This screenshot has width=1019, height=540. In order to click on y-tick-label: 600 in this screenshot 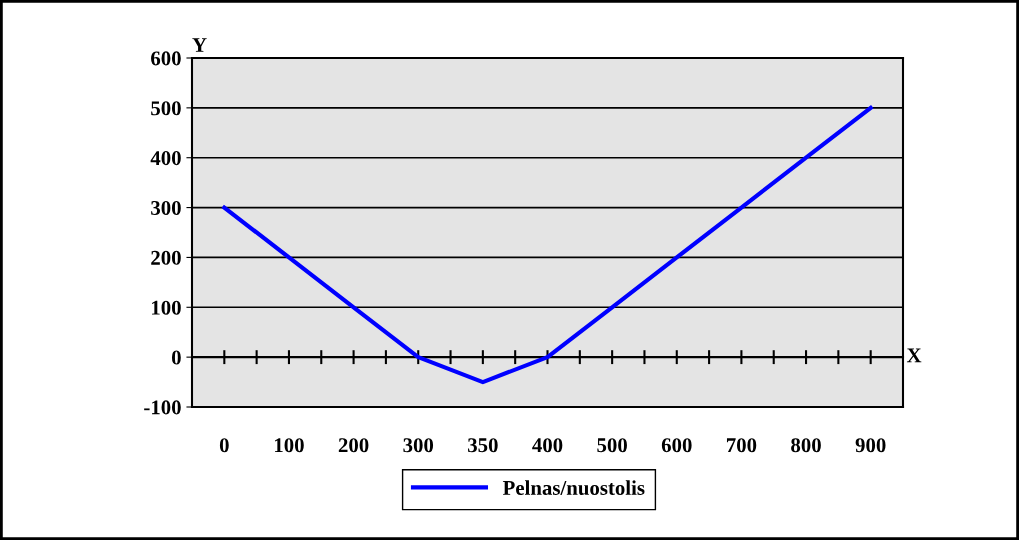, I will do `click(166, 58)`.